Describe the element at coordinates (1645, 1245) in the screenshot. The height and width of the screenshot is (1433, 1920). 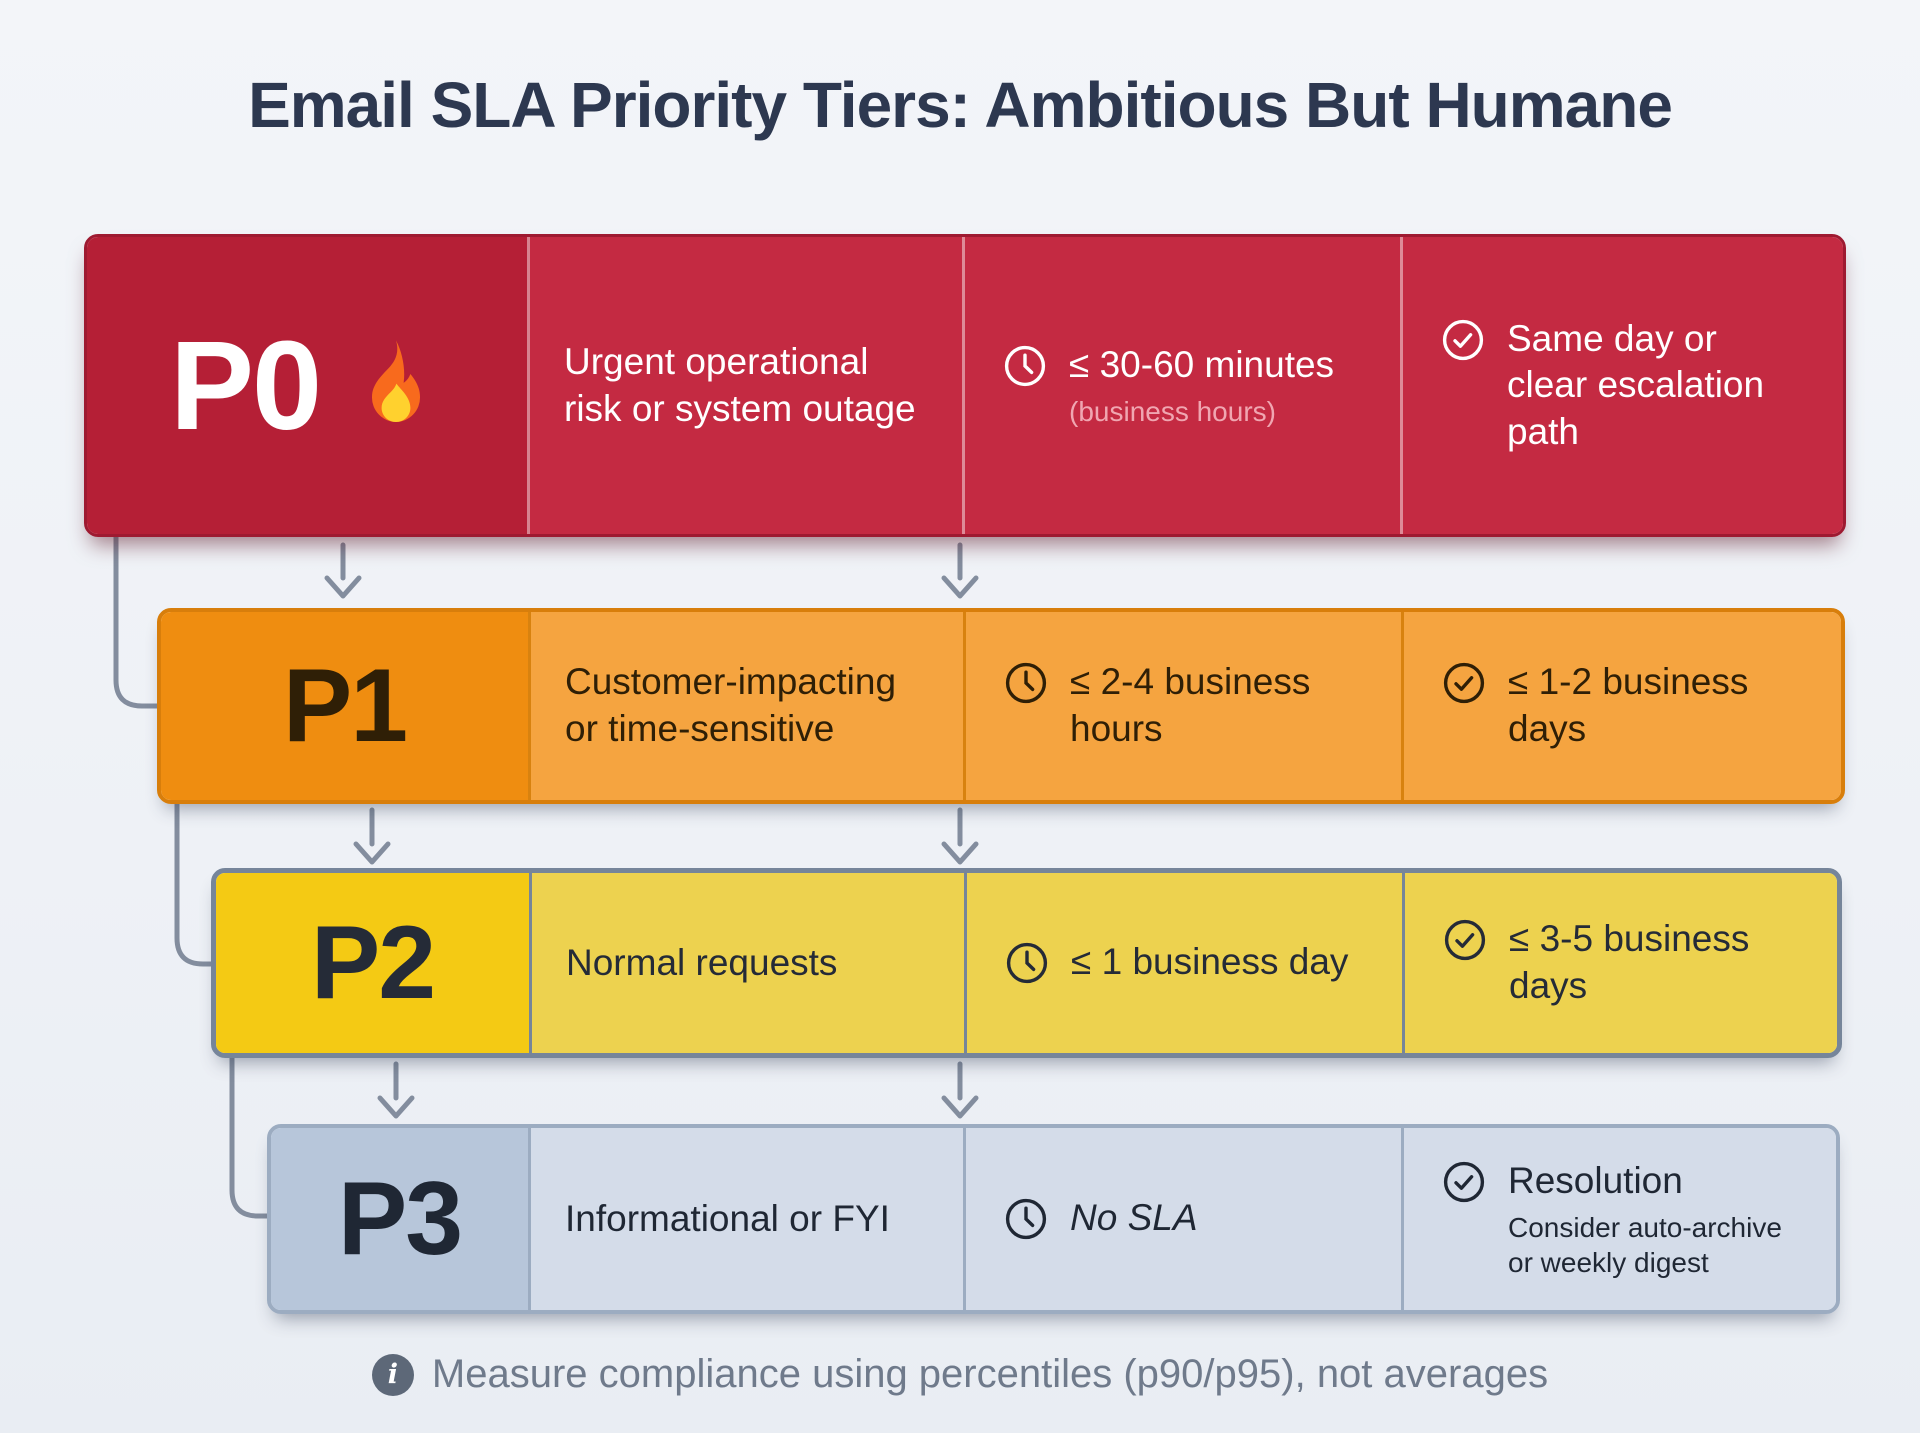
I see `resolution-note: Consider auto-archive or weekly digest` at that location.